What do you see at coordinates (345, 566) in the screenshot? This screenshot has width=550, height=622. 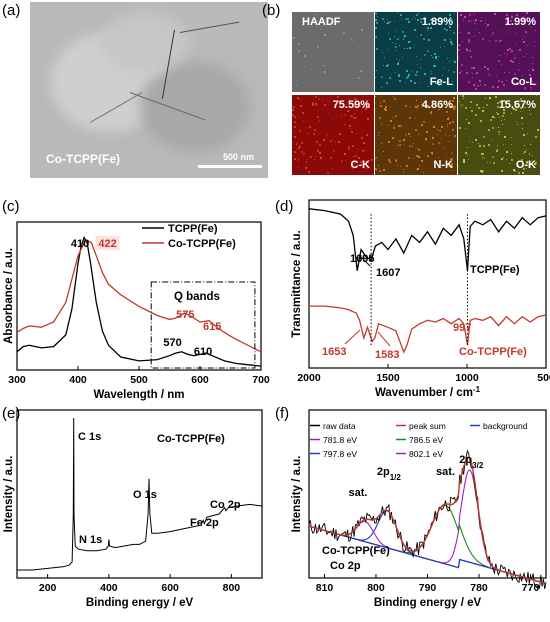 I see `xps-sample-label: Co 2p` at bounding box center [345, 566].